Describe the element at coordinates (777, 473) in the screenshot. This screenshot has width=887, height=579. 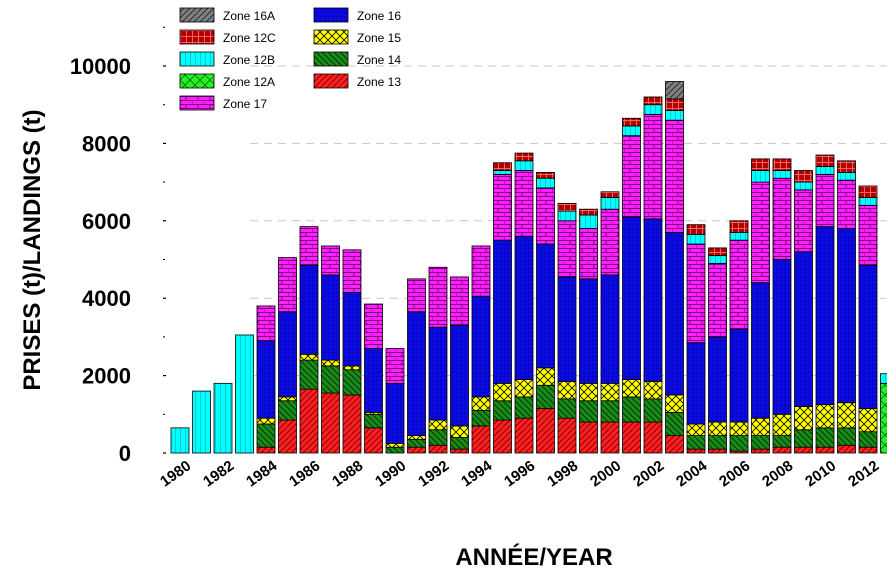
I see `x-tick-label-2008: 2008` at that location.